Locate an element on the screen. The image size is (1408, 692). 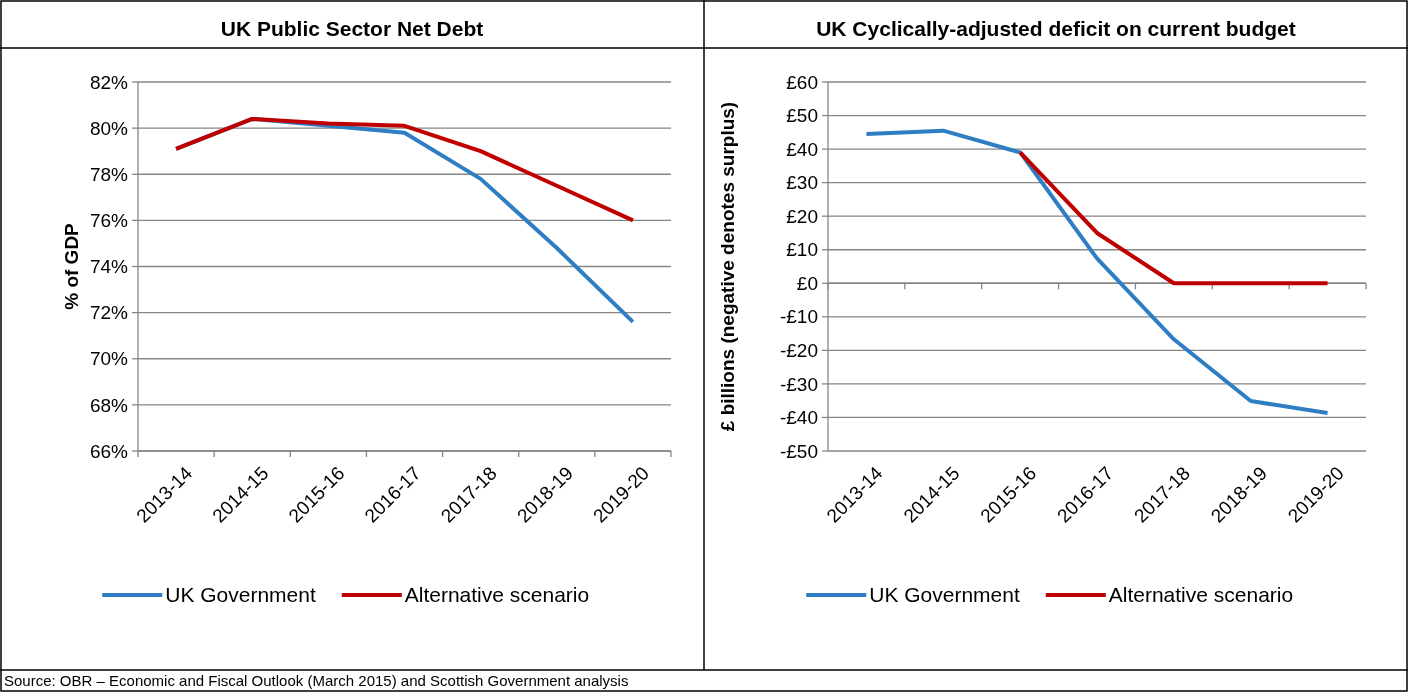
y-tick-label: 68% is located at coordinates (109, 405).